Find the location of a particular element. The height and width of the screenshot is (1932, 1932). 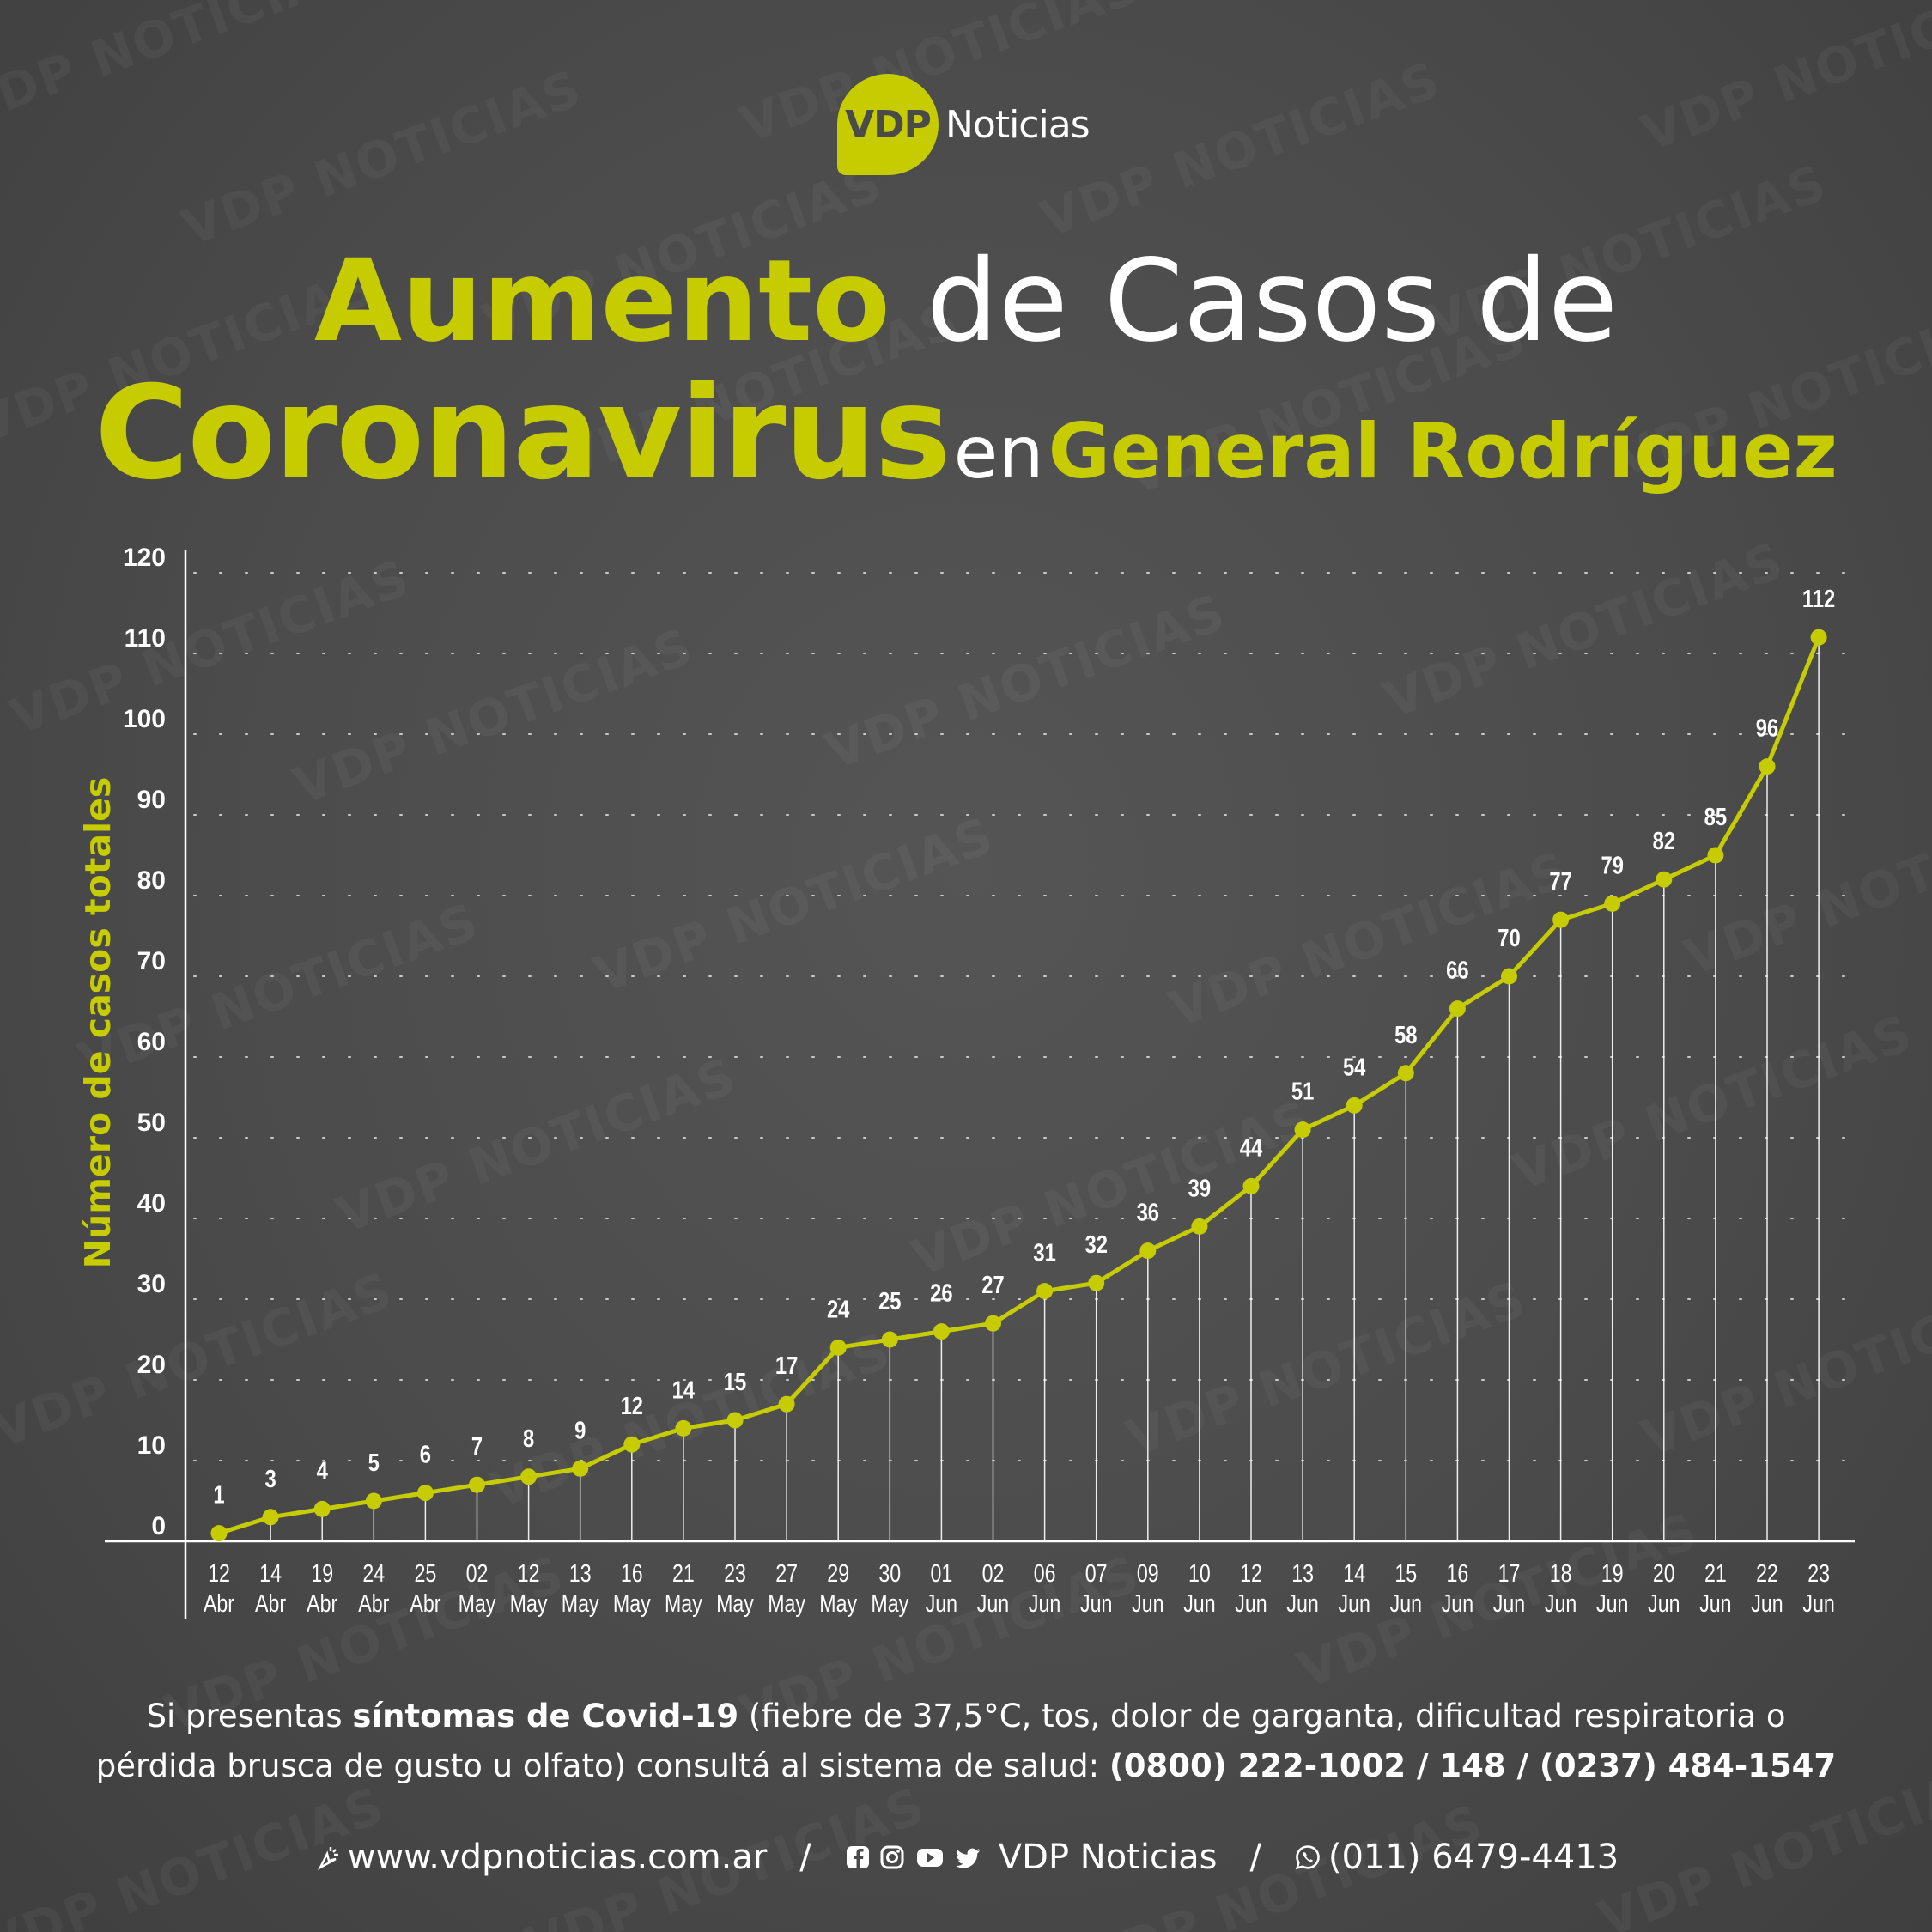

website-link: www.vdpnoticias.com.ar is located at coordinates (557, 1858).